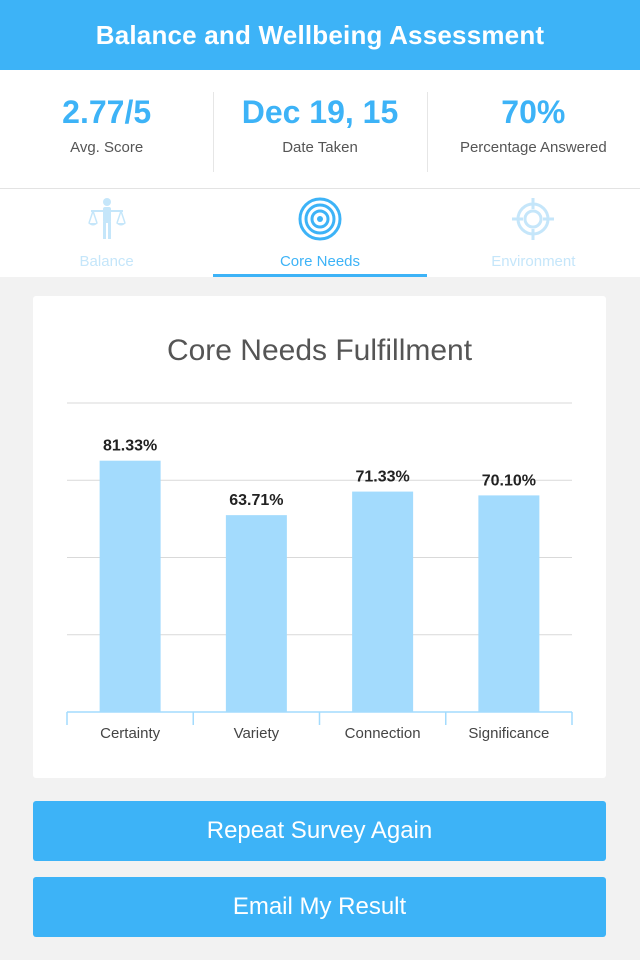 The image size is (640, 960). What do you see at coordinates (533, 219) in the screenshot?
I see `crosshair-icon` at bounding box center [533, 219].